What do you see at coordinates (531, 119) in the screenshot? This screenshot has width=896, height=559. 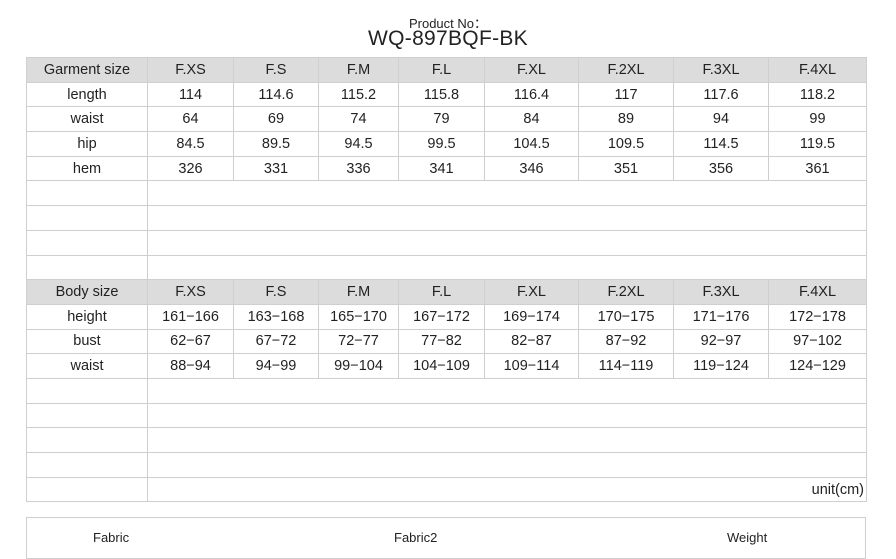 I see `cell: 84` at bounding box center [531, 119].